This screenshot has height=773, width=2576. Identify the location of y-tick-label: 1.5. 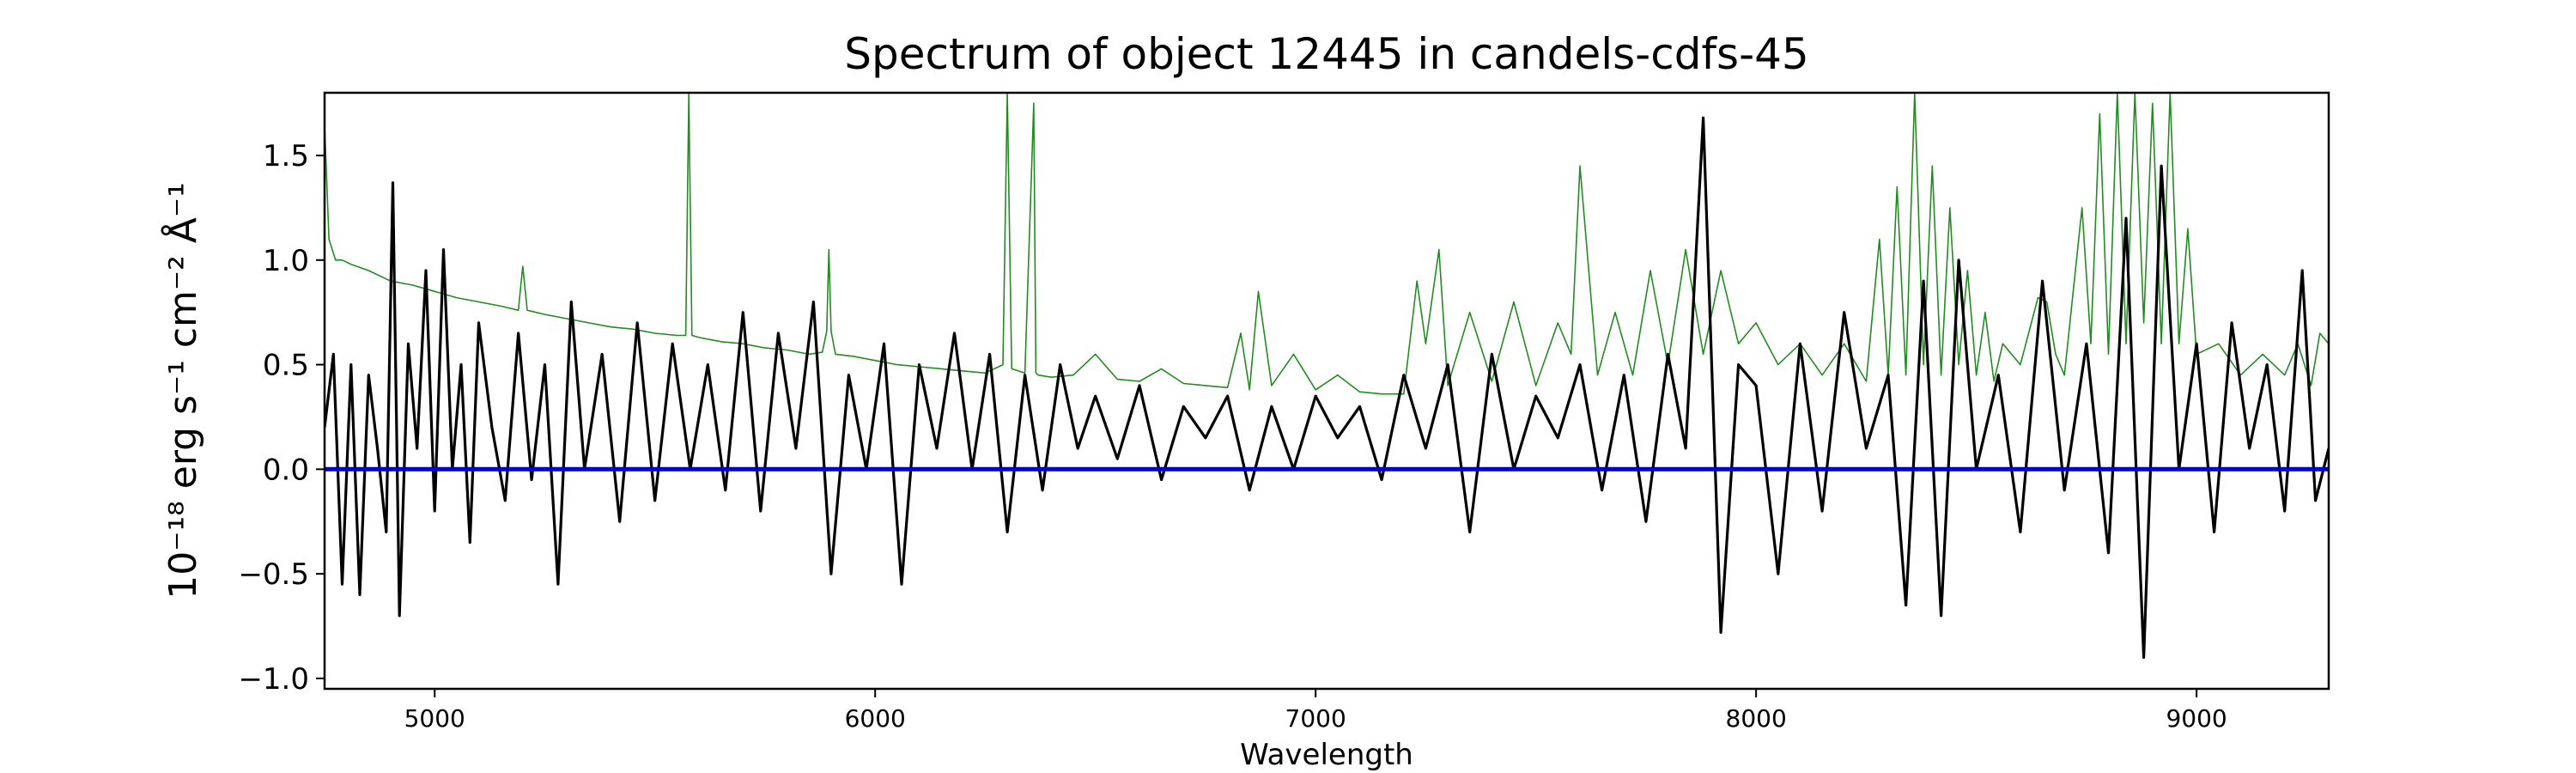
(286, 156).